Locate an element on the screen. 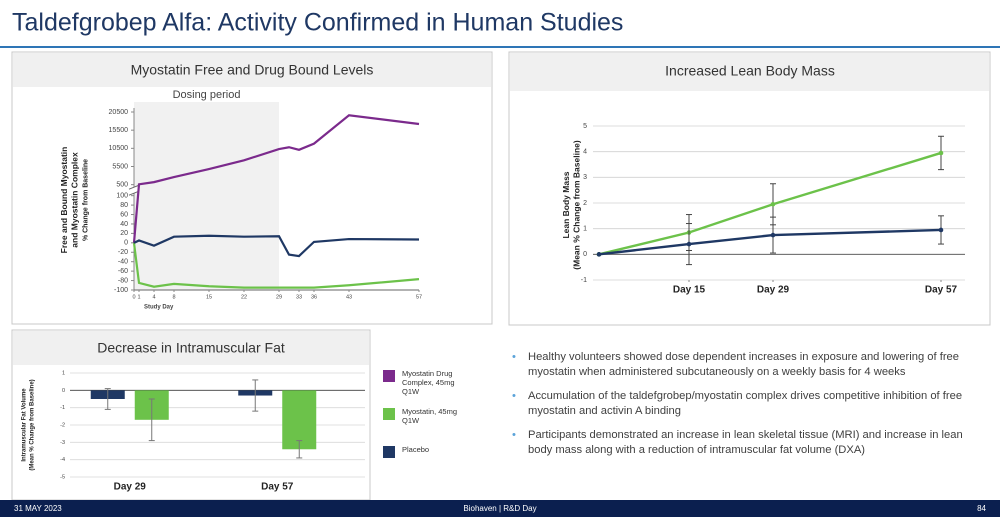 This screenshot has width=1000, height=517. x-tick-label: 22 is located at coordinates (244, 297).